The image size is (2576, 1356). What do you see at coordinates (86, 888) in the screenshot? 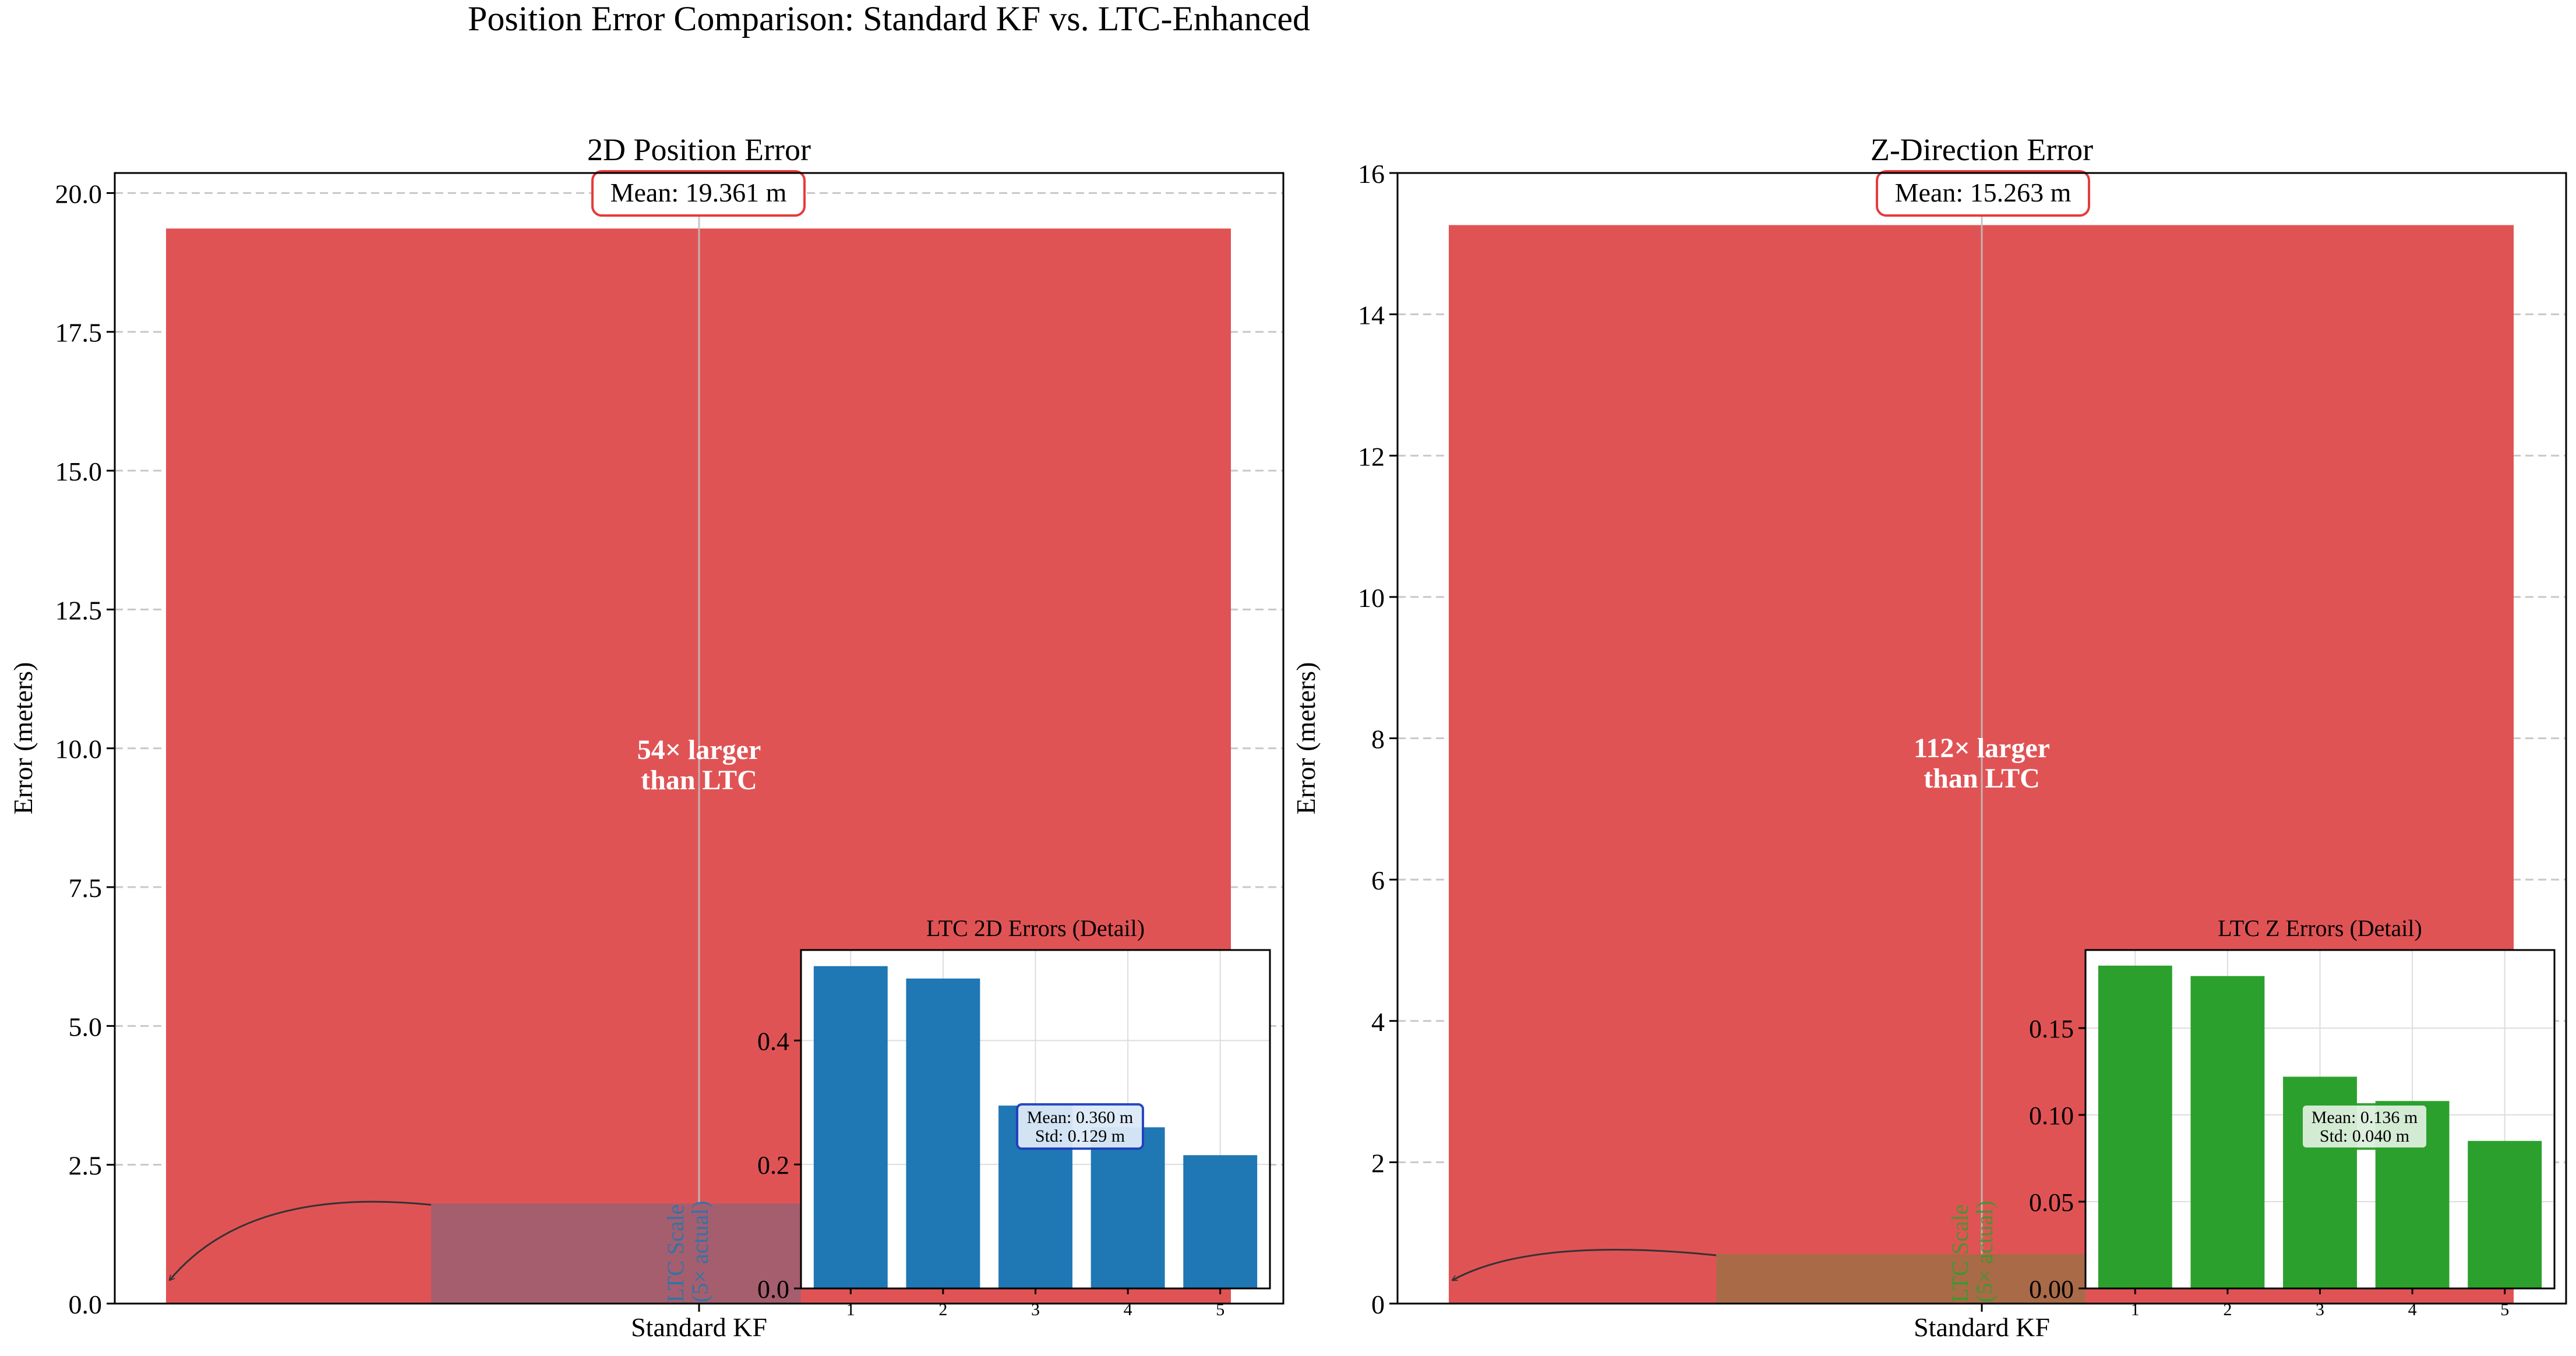
I see `y-tick-label: 7.5` at bounding box center [86, 888].